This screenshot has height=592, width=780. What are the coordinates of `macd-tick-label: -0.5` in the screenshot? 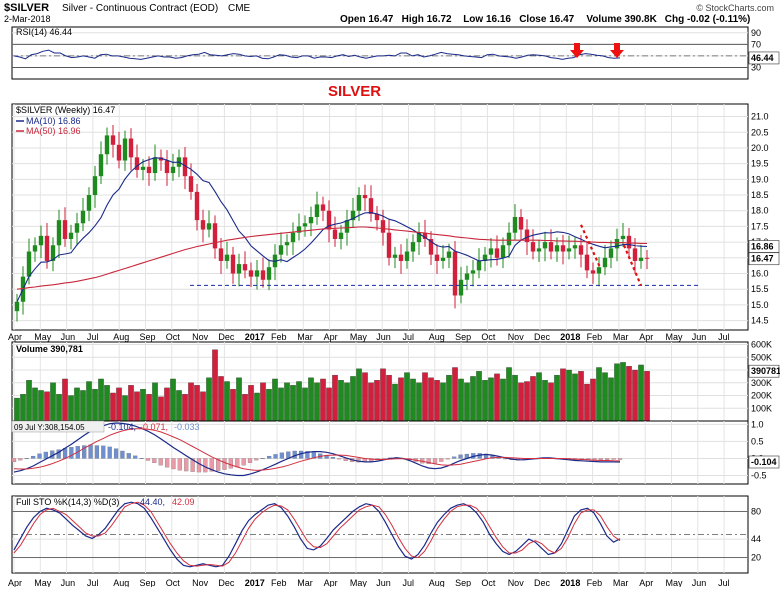 It's located at (759, 475).